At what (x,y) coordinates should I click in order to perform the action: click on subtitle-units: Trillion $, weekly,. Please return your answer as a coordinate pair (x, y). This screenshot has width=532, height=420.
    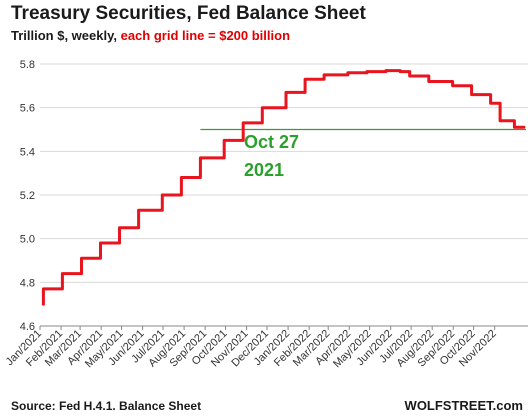
    Looking at the image, I should click on (64, 35).